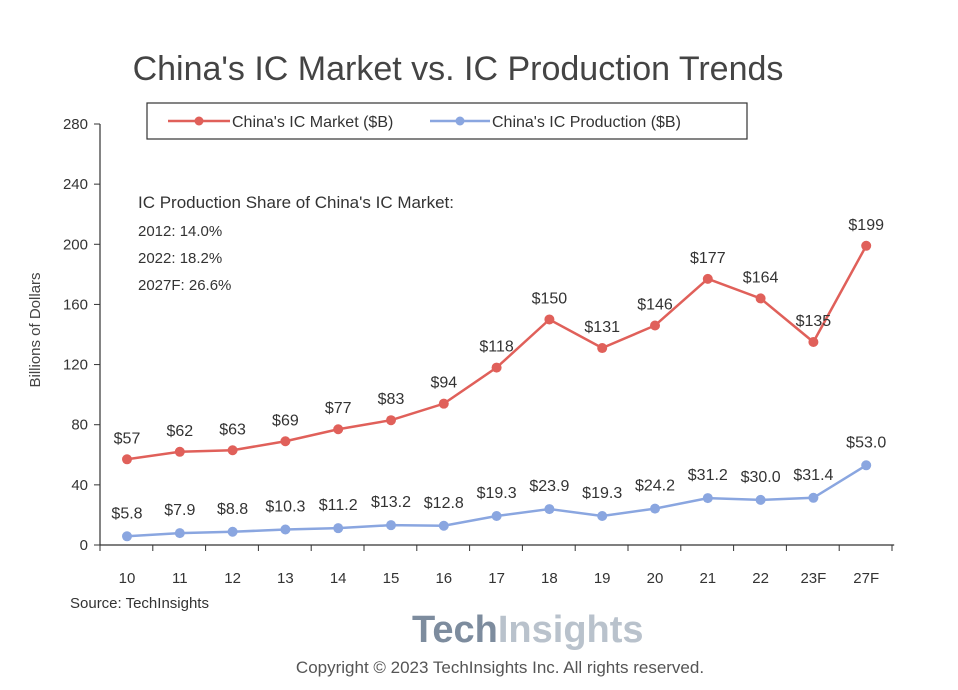 The height and width of the screenshot is (690, 958). What do you see at coordinates (655, 304) in the screenshot?
I see `data-label: $146` at bounding box center [655, 304].